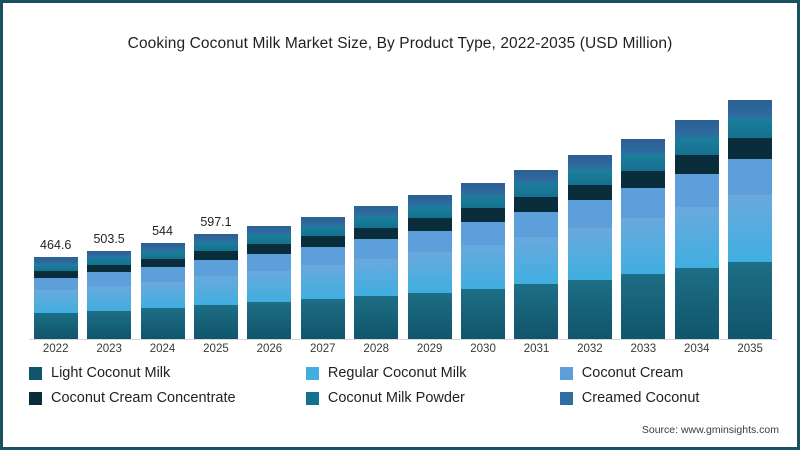  Describe the element at coordinates (215, 208) in the screenshot. I see `bar-slot: 597.1` at that location.